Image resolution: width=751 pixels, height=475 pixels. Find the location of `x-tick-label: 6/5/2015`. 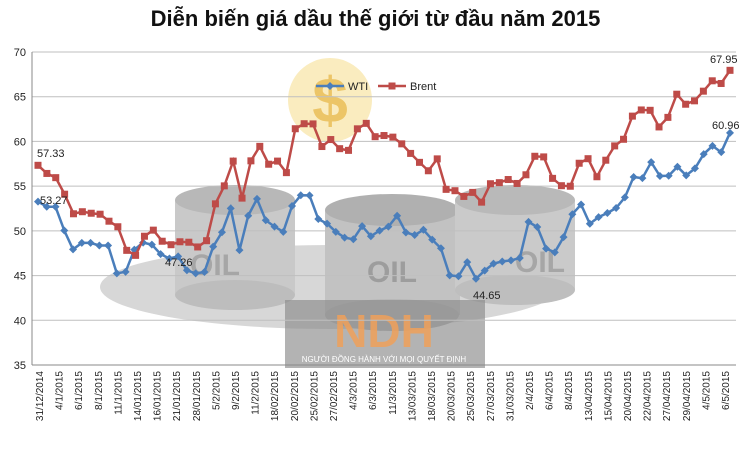

x-tick-label: 6/5/2015 is located at coordinates (726, 390).